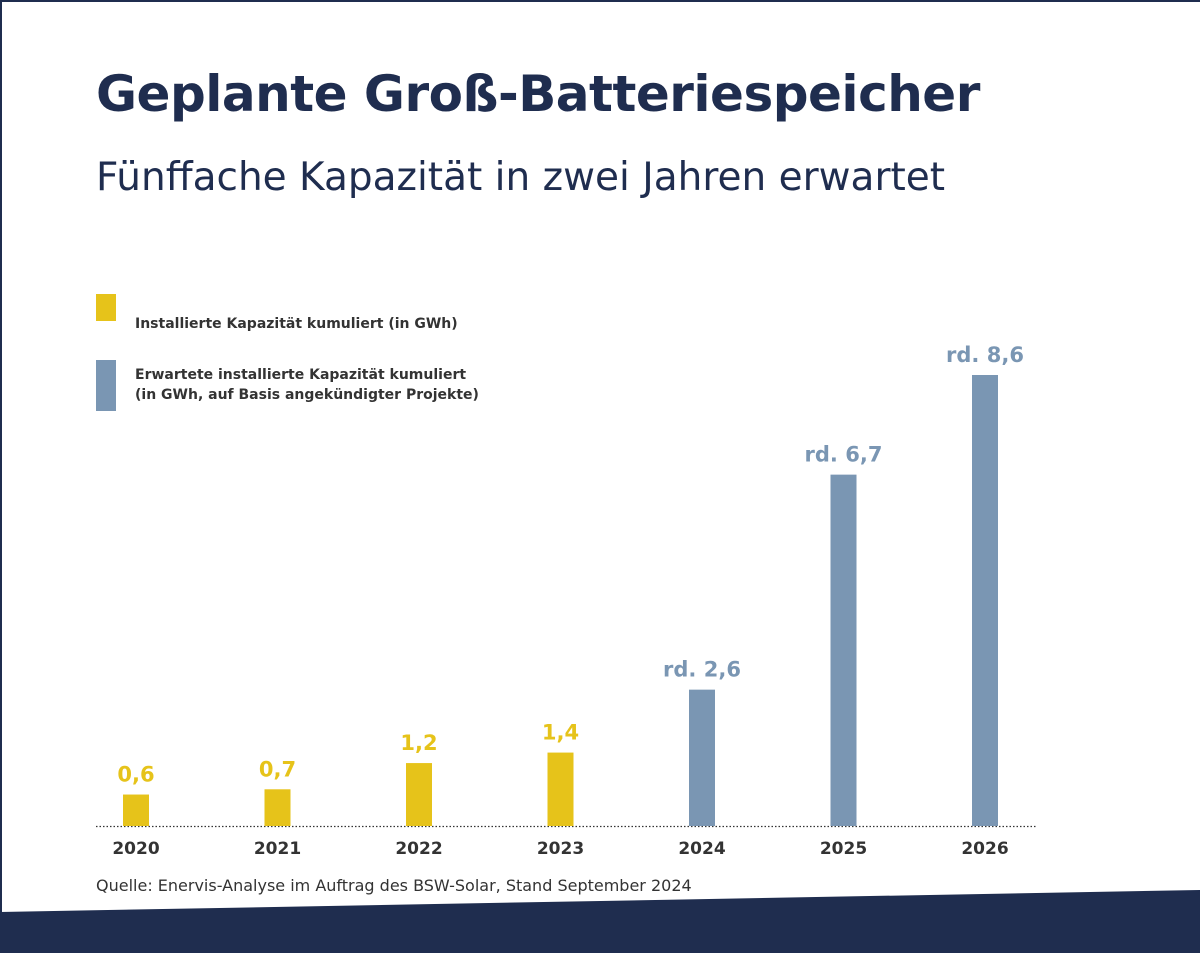  I want to click on bar-2025, so click(843, 650).